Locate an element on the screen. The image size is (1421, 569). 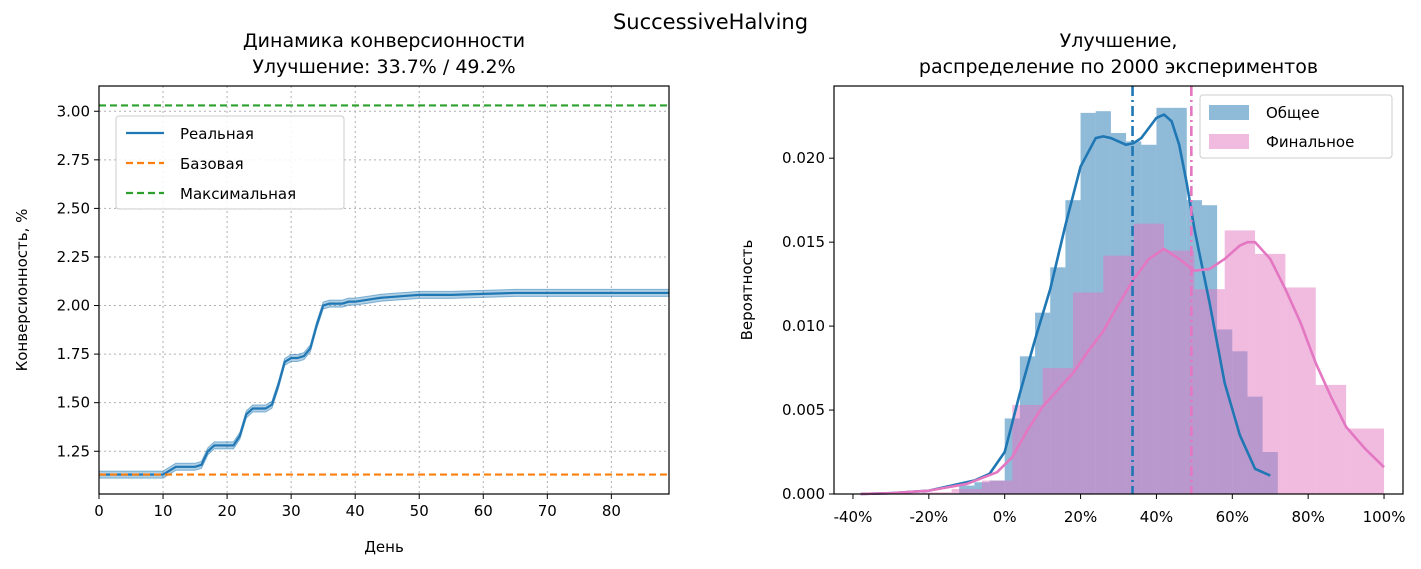
legend-box is located at coordinates (230, 162).